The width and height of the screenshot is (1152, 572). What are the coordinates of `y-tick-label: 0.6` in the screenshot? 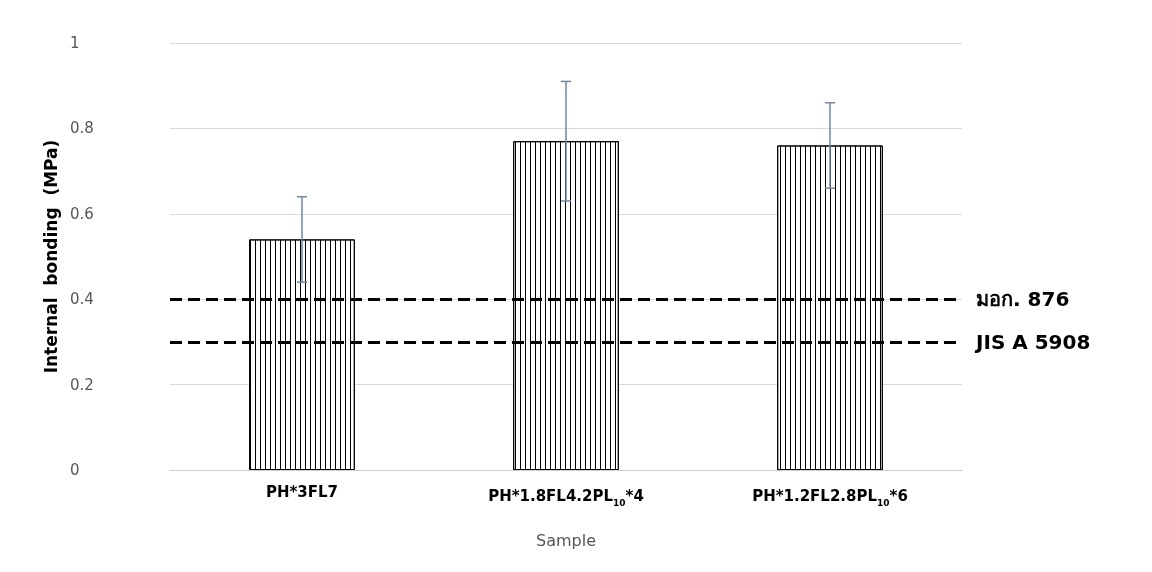 It's located at (82, 213).